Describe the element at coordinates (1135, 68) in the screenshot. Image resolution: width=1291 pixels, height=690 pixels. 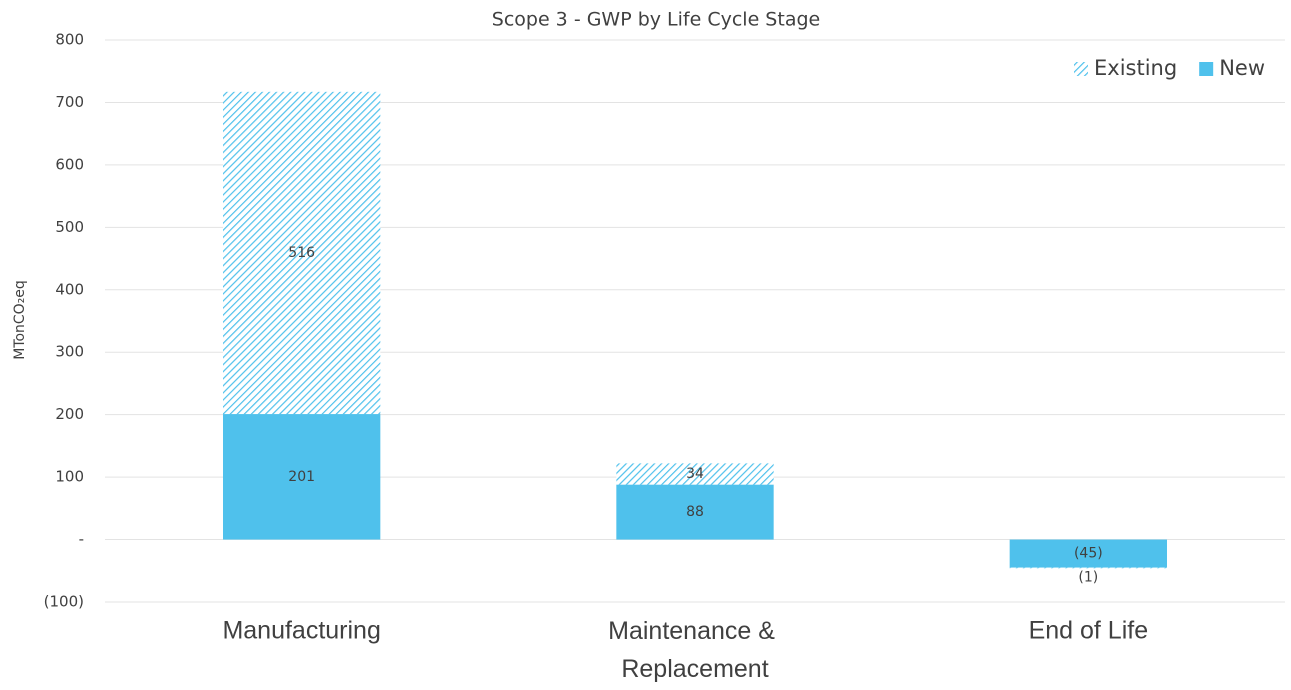
I see `legend-label: Existing` at that location.